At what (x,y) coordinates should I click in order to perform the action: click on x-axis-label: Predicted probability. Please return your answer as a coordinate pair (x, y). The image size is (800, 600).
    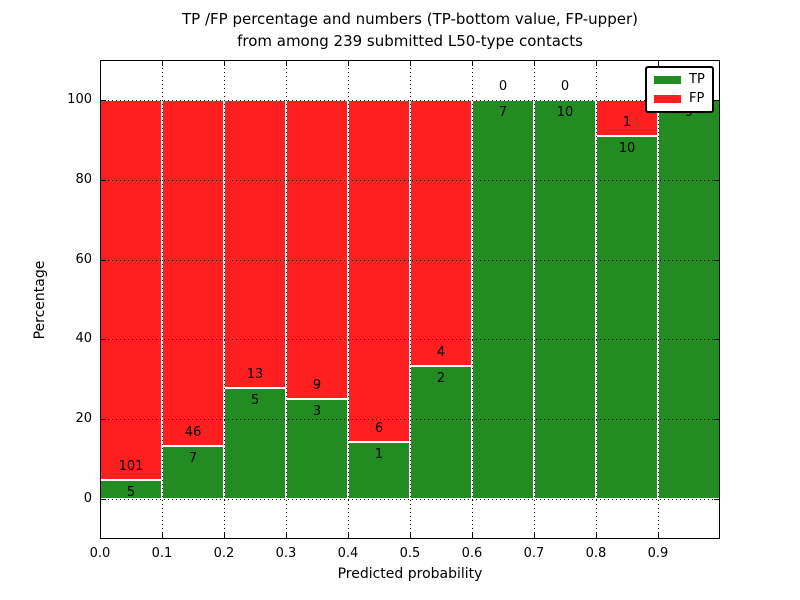
    Looking at the image, I should click on (410, 574).